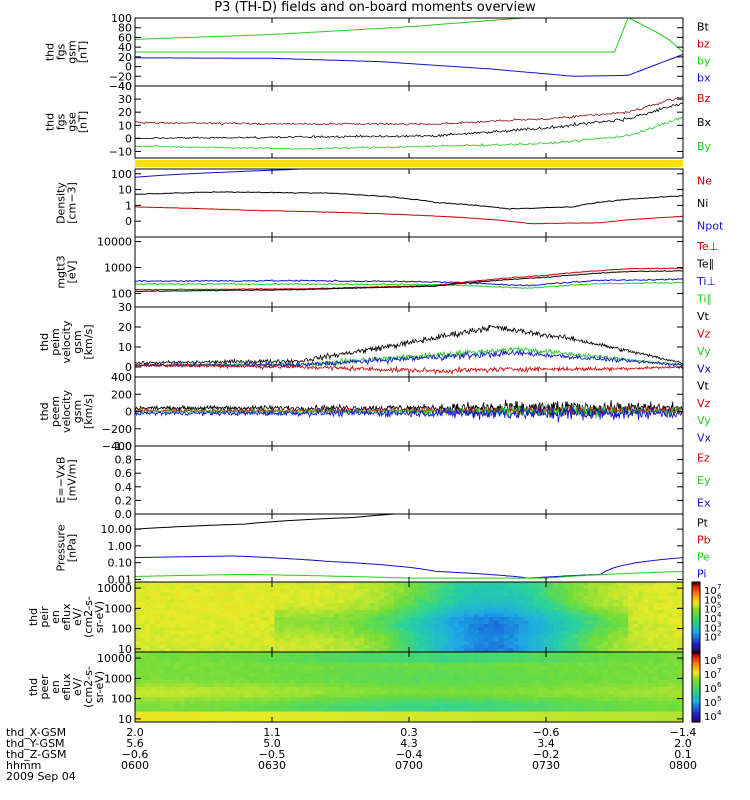 This screenshot has height=800, width=750. Describe the element at coordinates (61, 203) in the screenshot. I see `y-axis-label: Density` at that location.